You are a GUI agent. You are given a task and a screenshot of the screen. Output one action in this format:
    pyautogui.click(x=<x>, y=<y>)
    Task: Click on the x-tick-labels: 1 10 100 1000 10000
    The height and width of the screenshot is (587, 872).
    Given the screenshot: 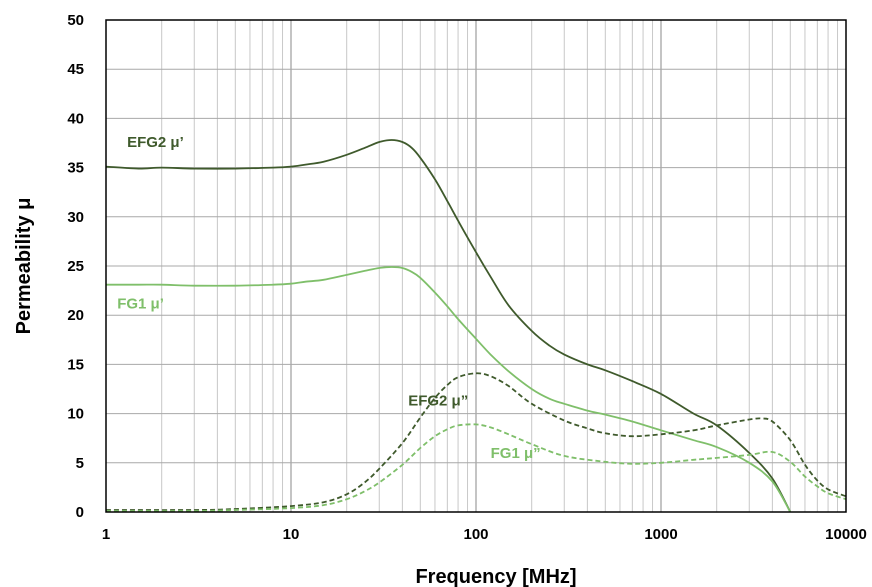 What is the action you would take?
    pyautogui.click(x=484, y=534)
    